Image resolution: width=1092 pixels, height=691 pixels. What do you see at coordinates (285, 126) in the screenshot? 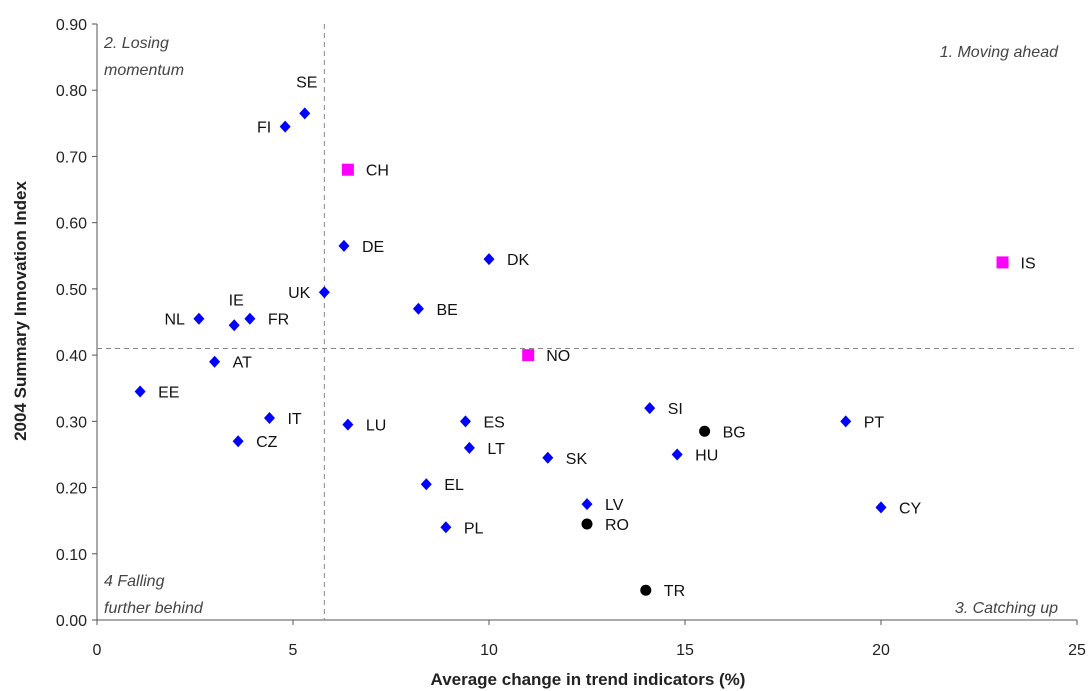
I see `point-fi` at bounding box center [285, 126].